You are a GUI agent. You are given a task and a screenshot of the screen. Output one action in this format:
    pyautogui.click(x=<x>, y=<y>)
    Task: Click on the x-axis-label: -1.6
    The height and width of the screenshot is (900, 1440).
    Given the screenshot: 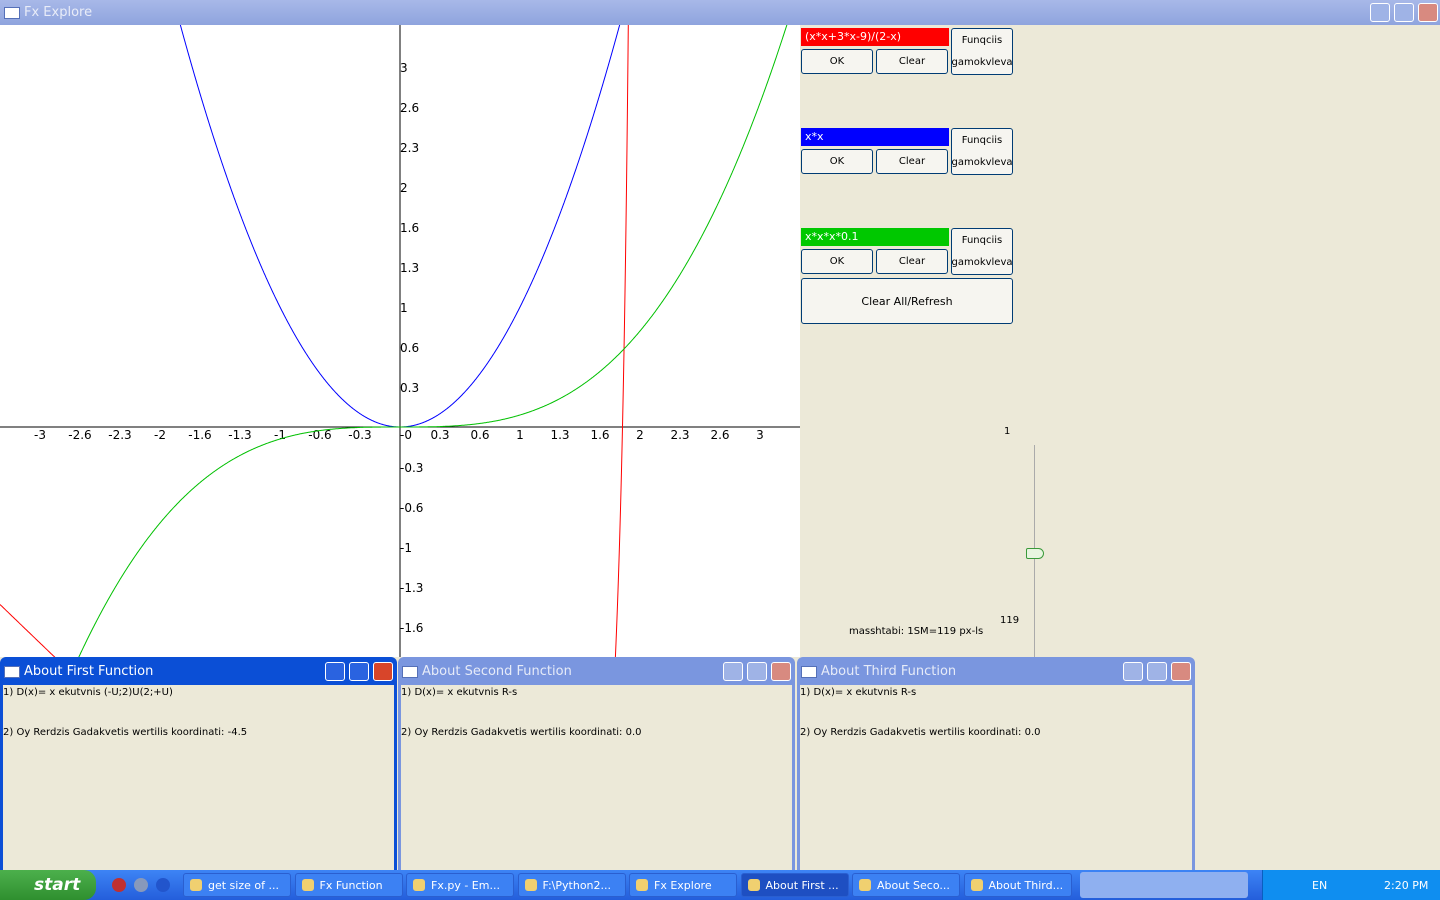 What is the action you would take?
    pyautogui.click(x=199, y=435)
    